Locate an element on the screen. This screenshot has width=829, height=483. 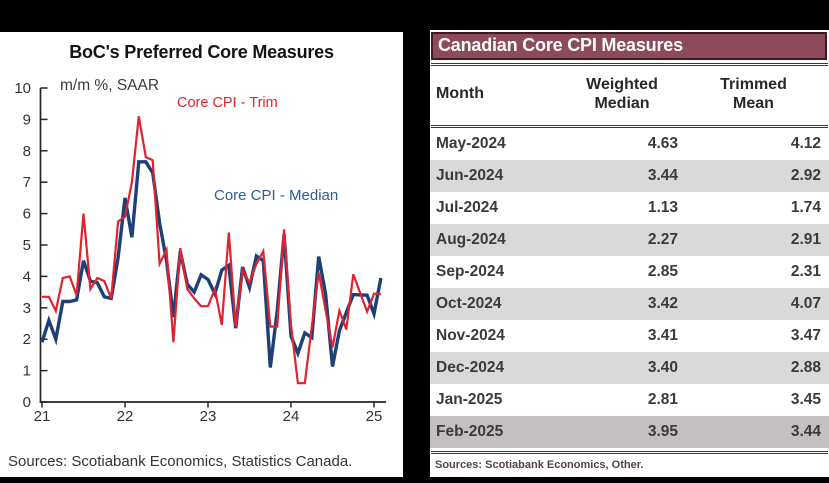
cell-weighted-median: 3.40 is located at coordinates (662, 367).